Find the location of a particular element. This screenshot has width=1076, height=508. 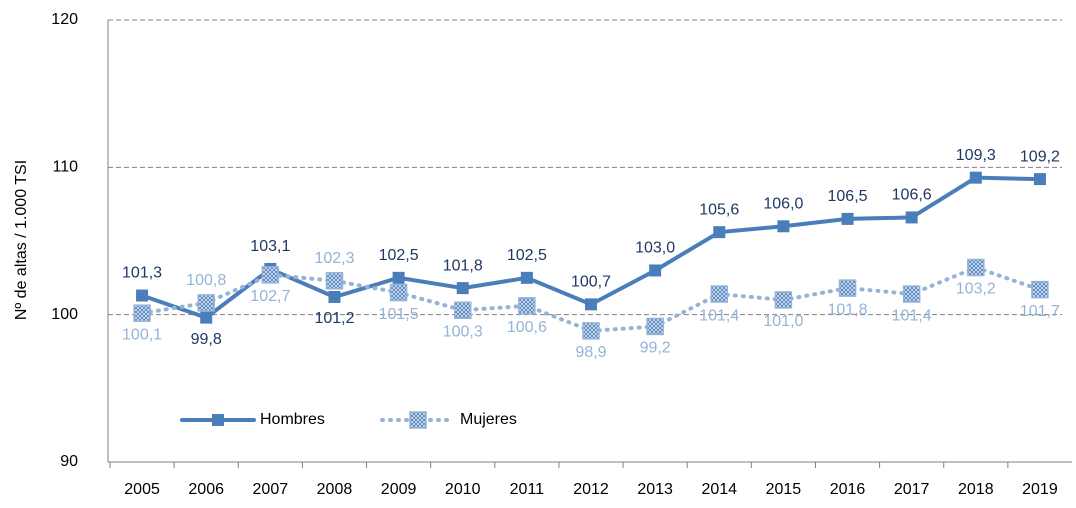

data-label: 106,0 is located at coordinates (783, 203).